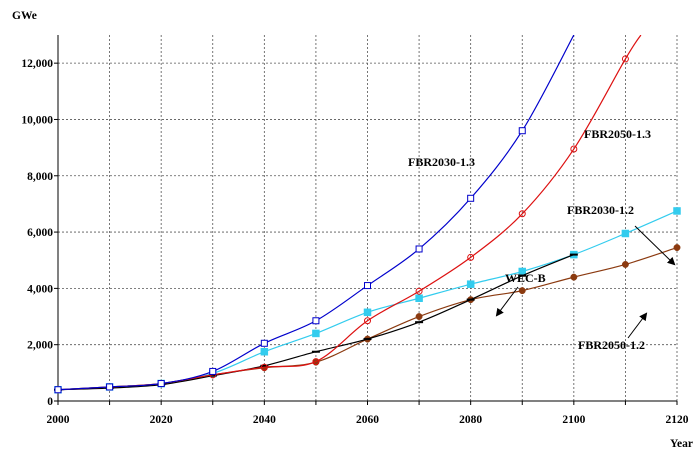 The image size is (698, 450). I want to click on series-label-fbr2050-1-2: FBR2050-1.2, so click(611, 345).